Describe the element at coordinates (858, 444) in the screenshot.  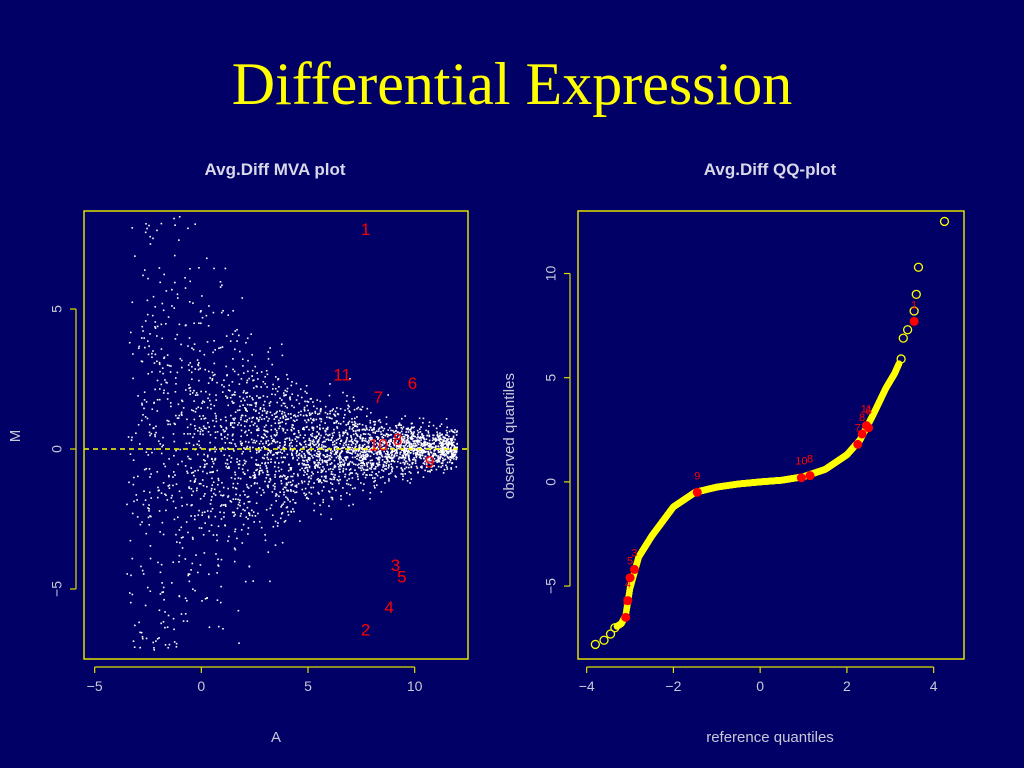
I see `qq-highlight-point` at that location.